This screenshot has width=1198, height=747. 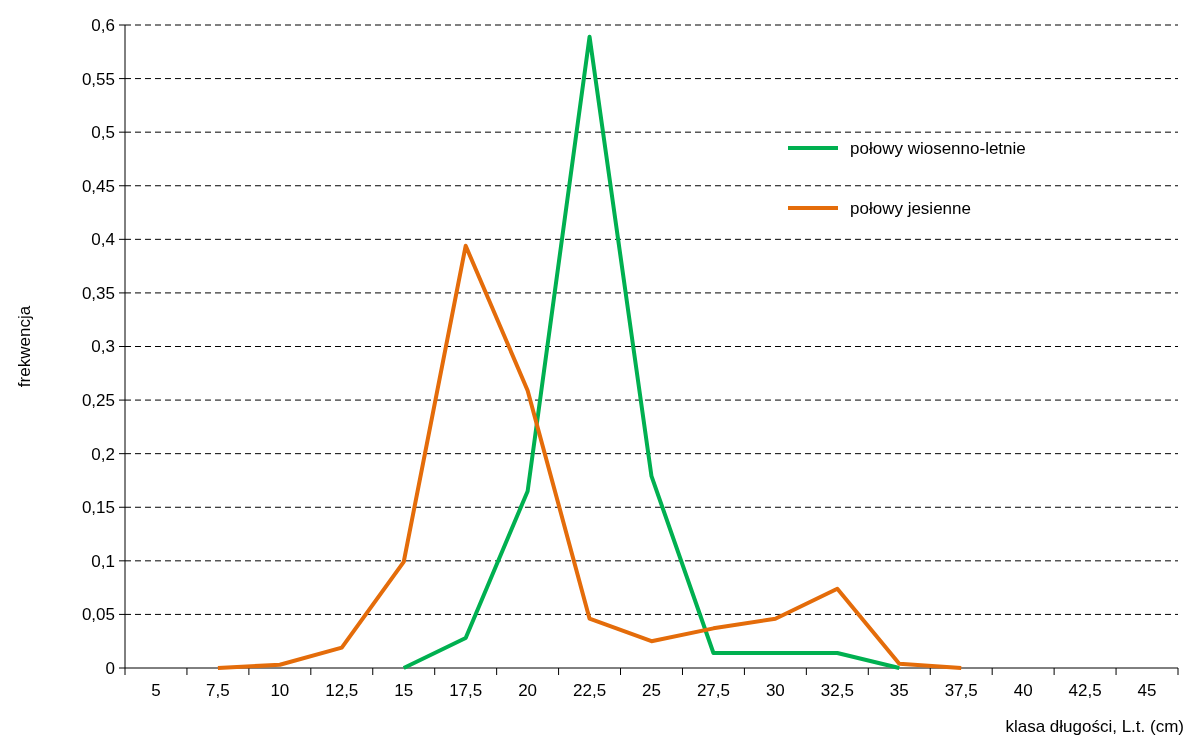 I want to click on y-tick-label: 0,6, so click(x=103, y=25).